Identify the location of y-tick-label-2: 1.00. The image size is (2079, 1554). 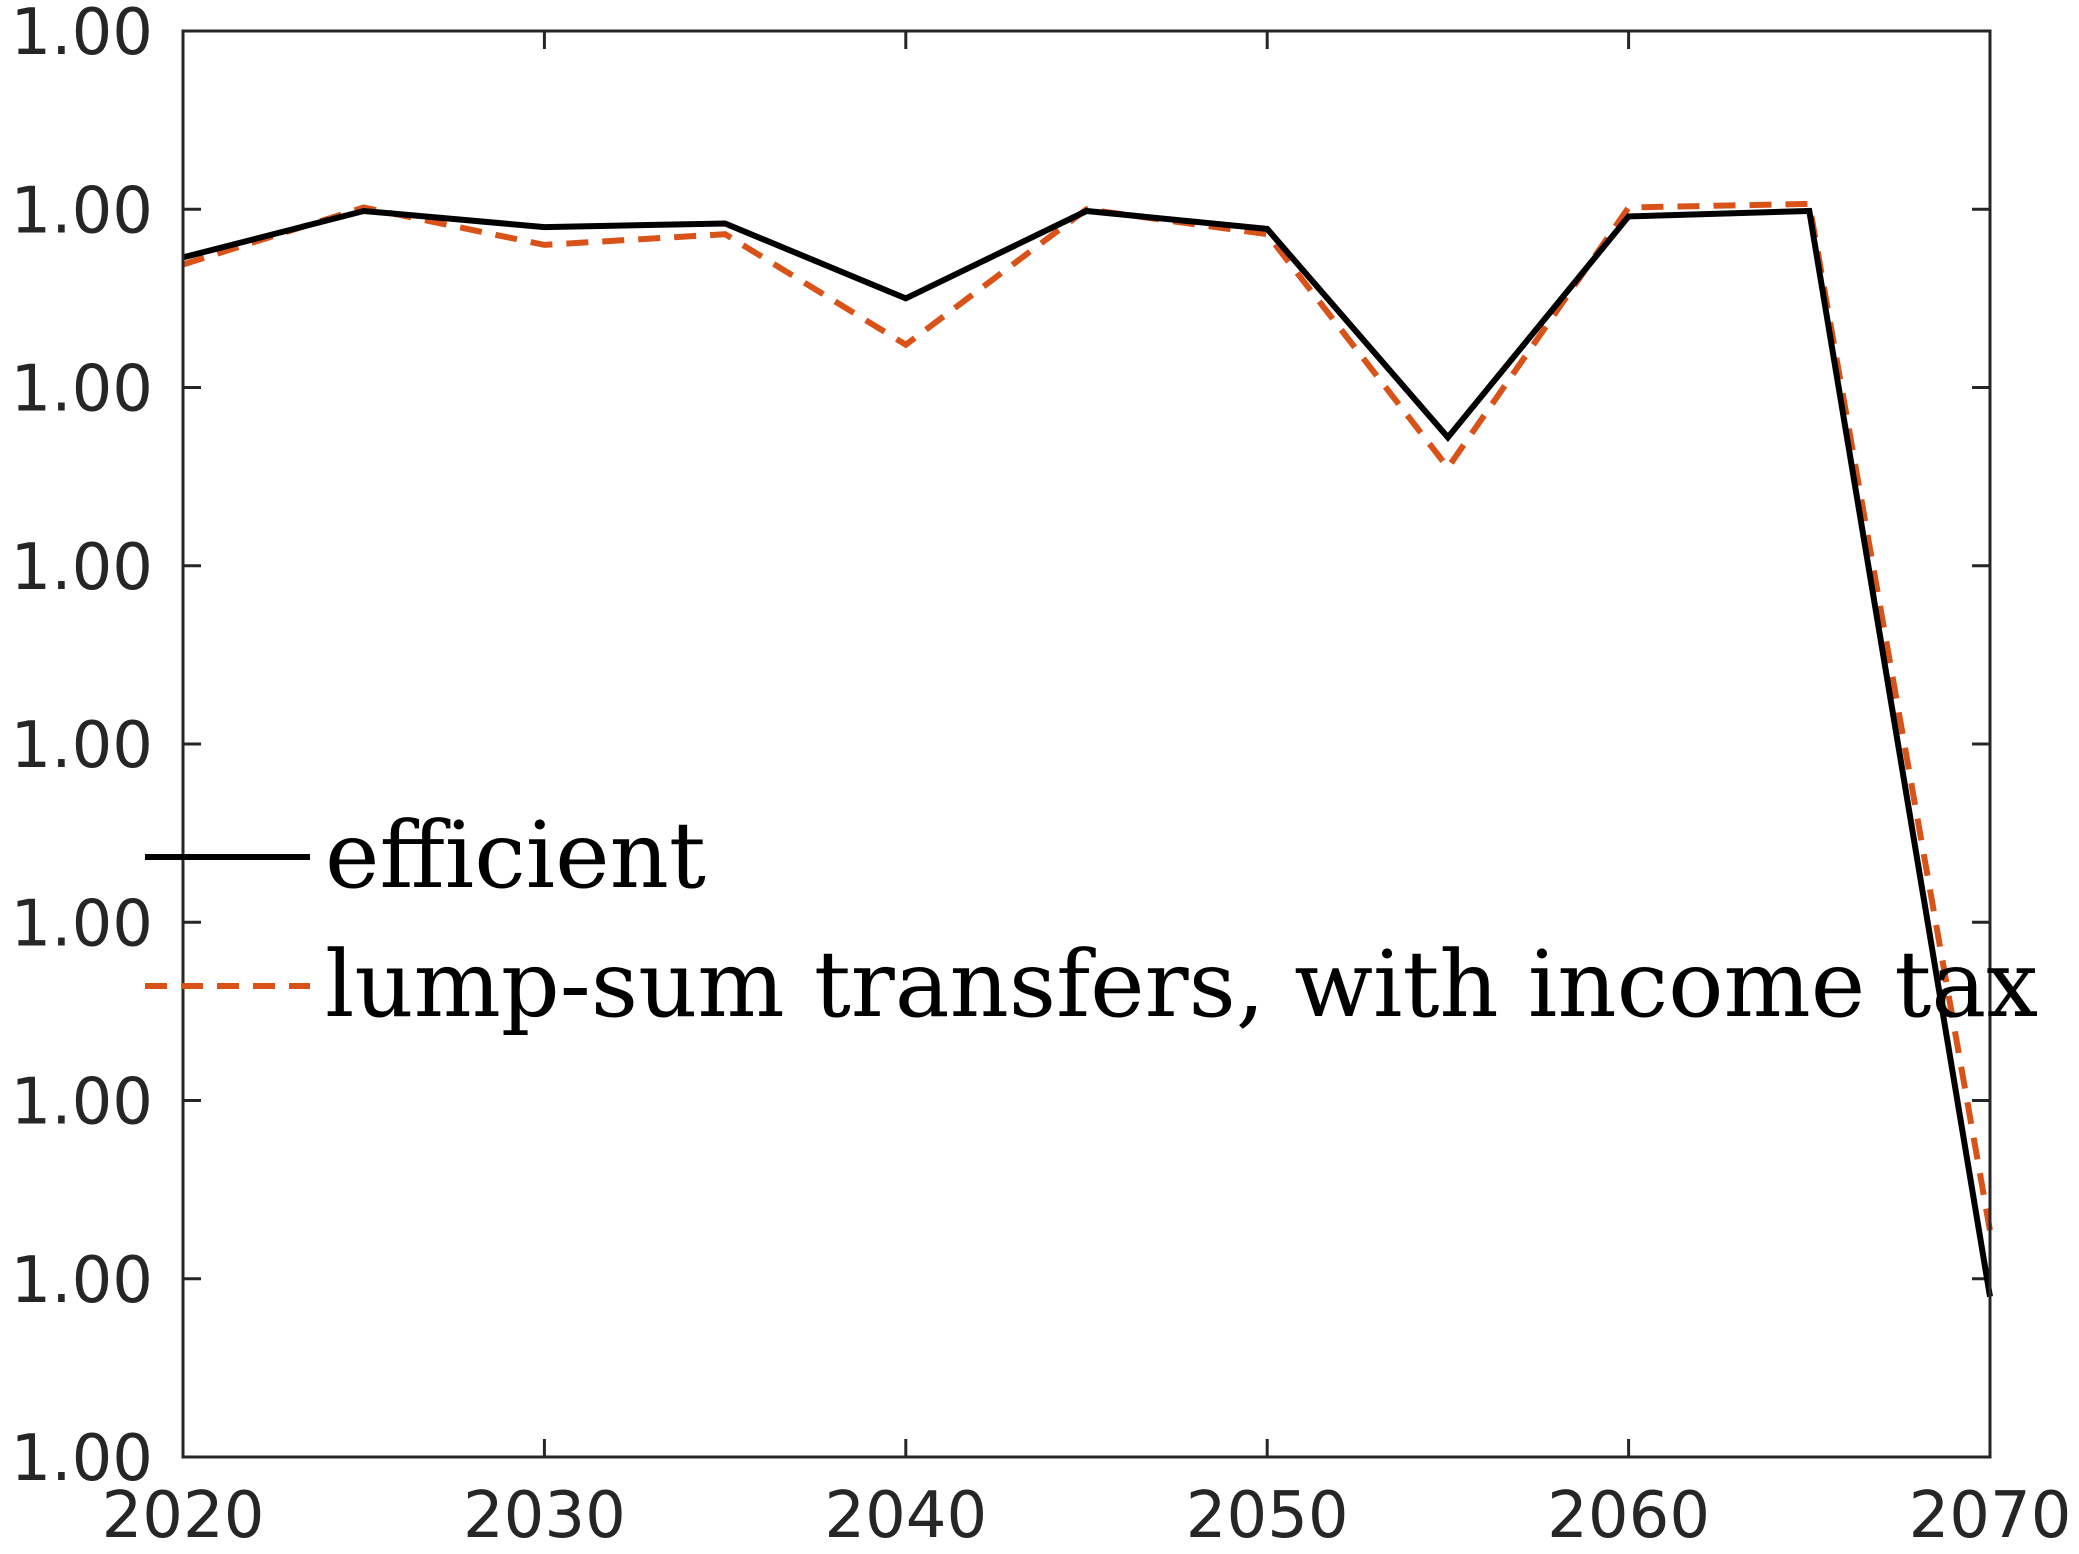
(82, 1103).